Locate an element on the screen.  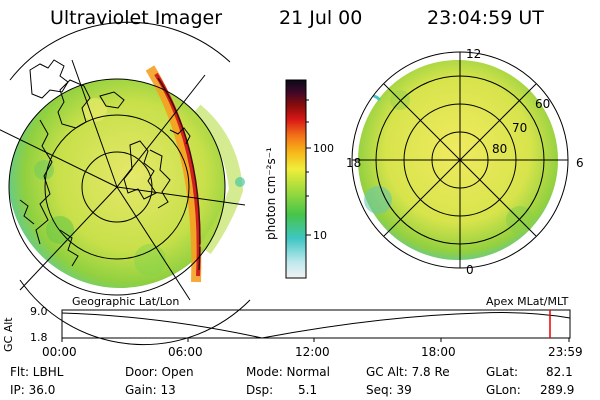
orbit-xtick-1200: 12:00 is located at coordinates (312, 352).